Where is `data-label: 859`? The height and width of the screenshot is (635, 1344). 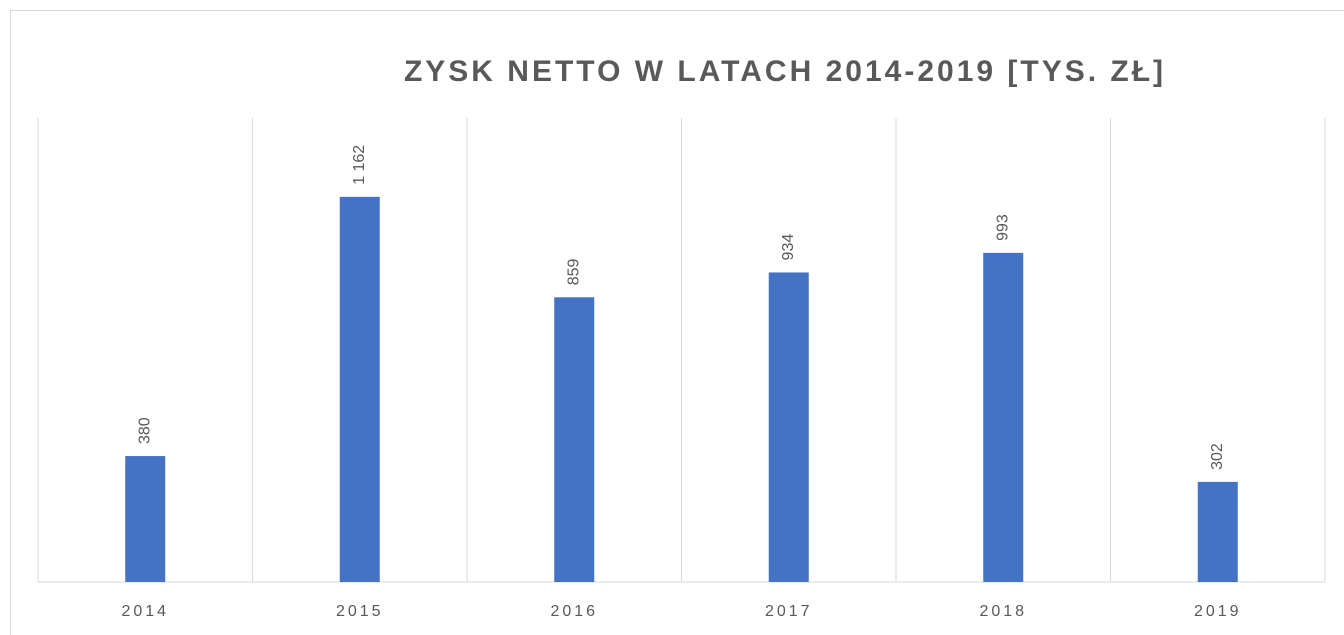
data-label: 859 is located at coordinates (573, 272).